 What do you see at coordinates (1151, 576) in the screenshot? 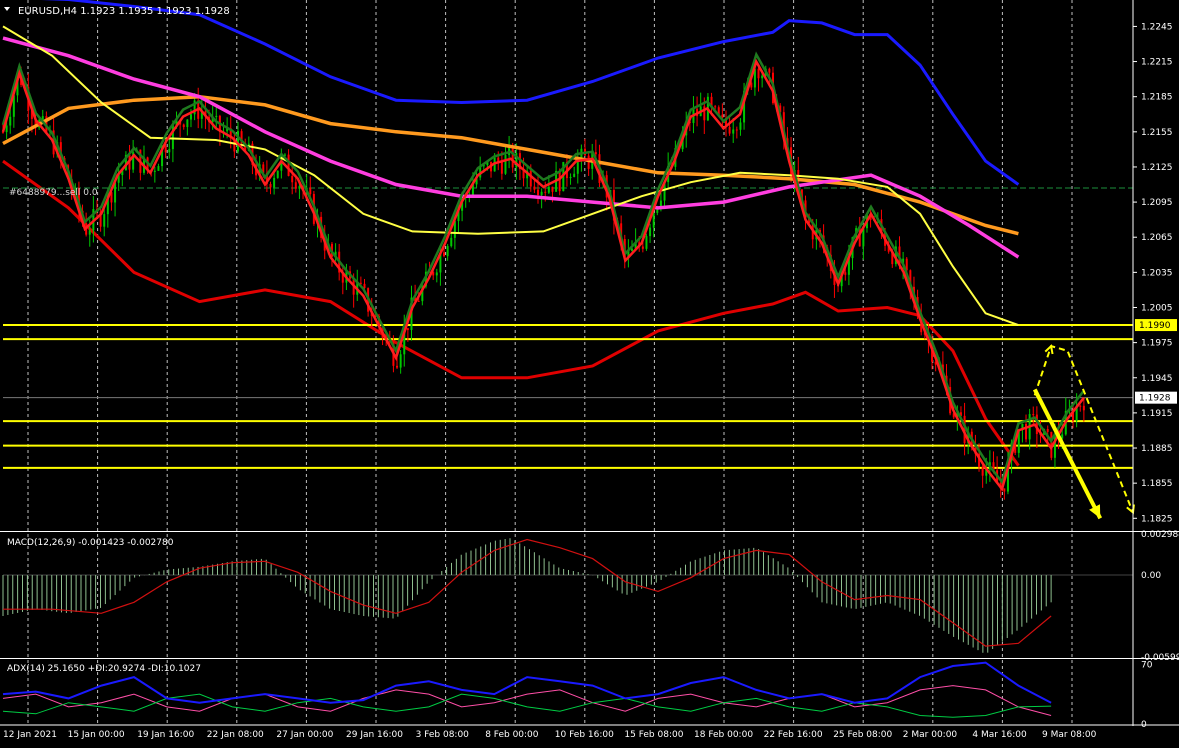
I see `macd-axis-tick-label: 0.00` at bounding box center [1151, 576].